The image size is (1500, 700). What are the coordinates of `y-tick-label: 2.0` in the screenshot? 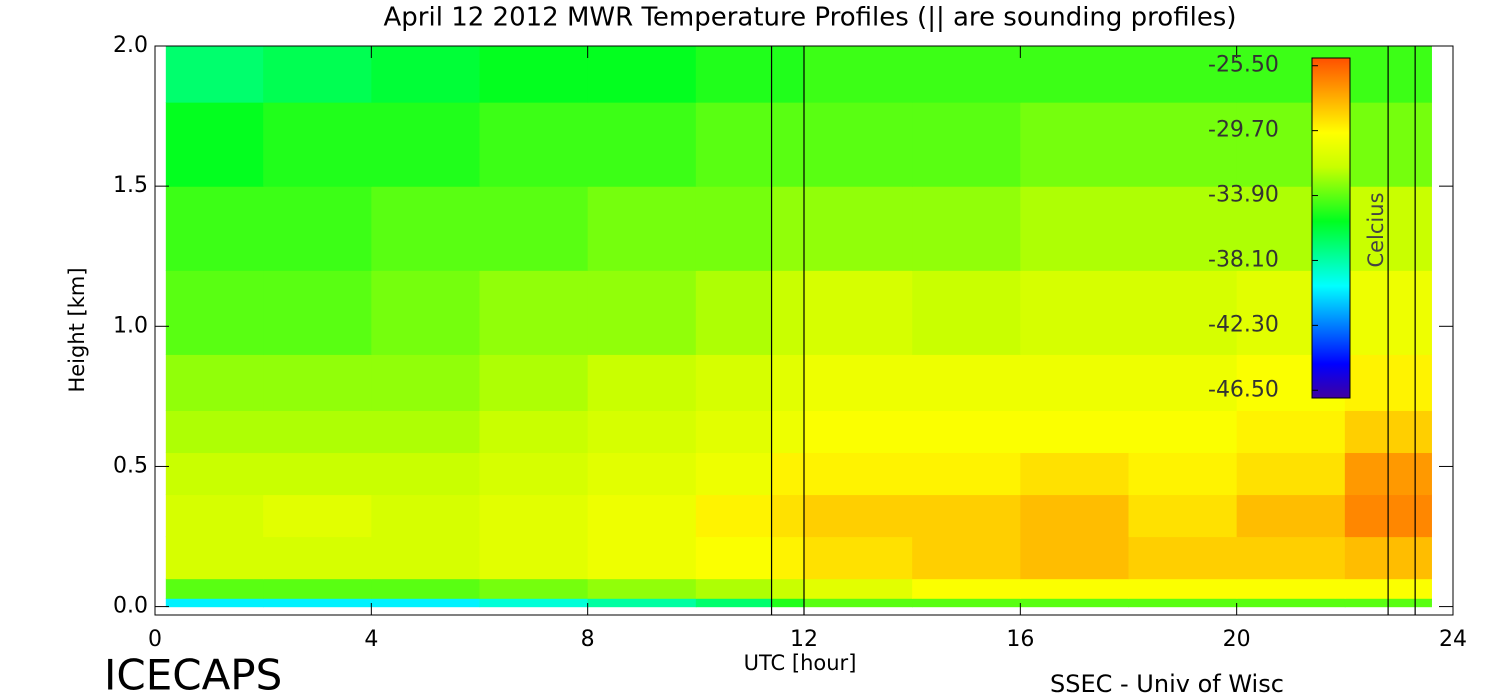 It's located at (130, 45).